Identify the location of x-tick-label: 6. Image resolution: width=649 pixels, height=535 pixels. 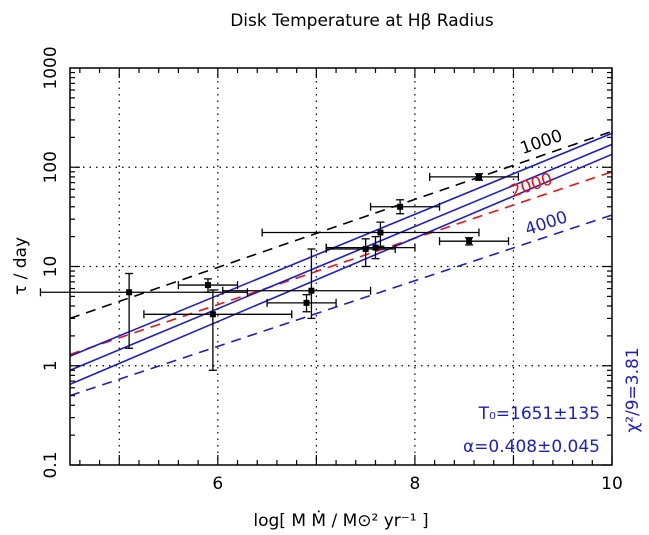
(217, 484).